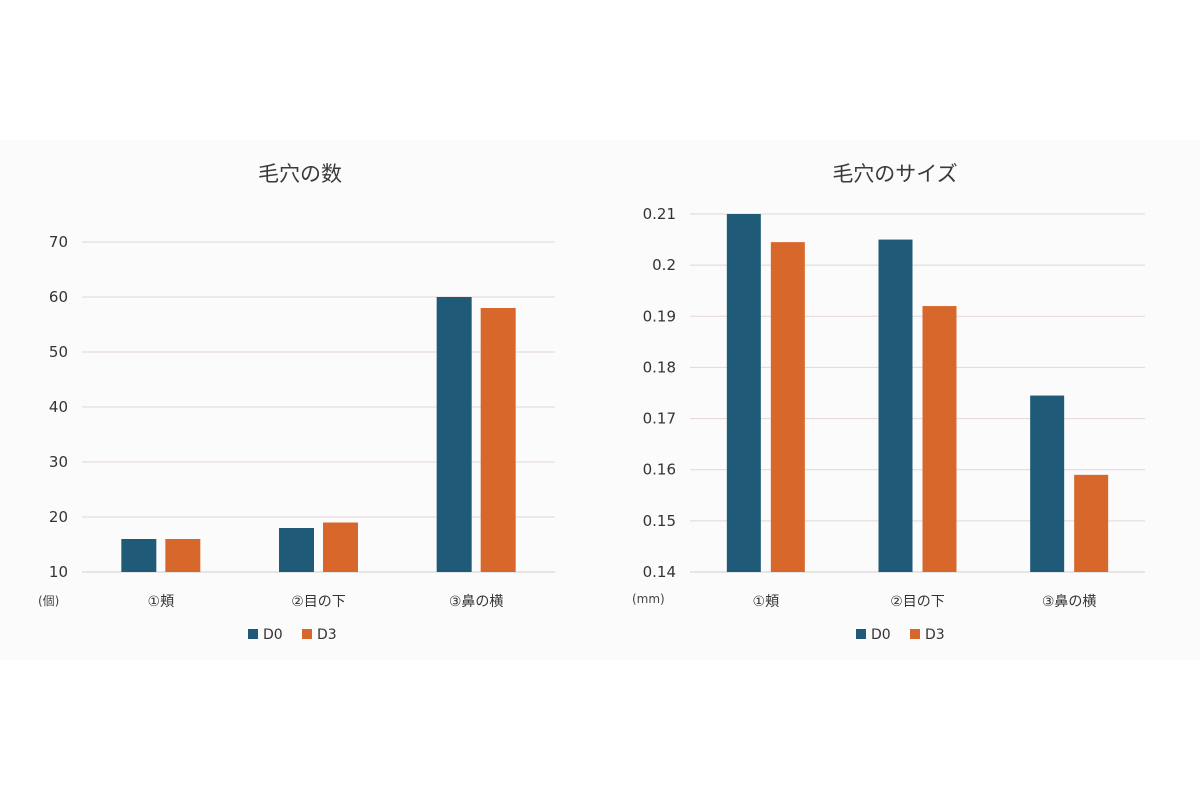 This screenshot has width=1200, height=800. Describe the element at coordinates (58, 462) in the screenshot. I see `y-tick-label: 30` at that location.